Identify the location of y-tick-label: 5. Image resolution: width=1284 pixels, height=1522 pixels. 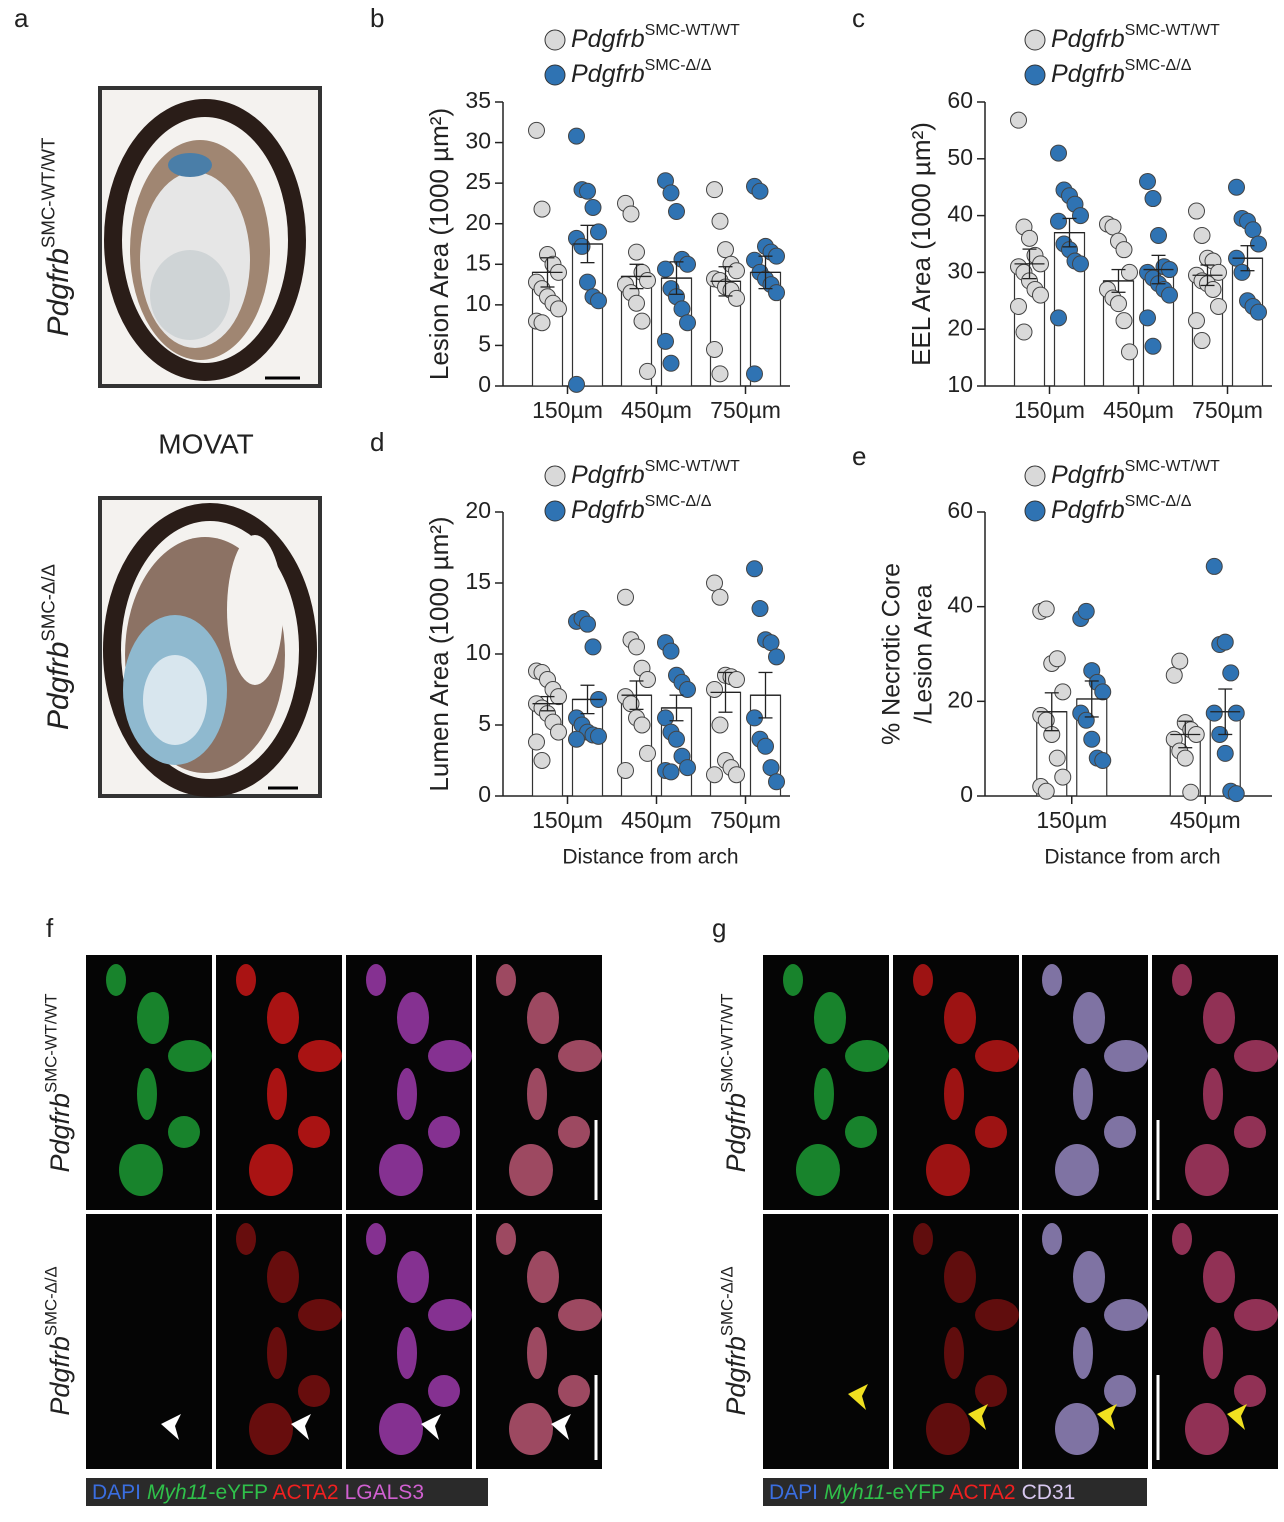
(484, 344).